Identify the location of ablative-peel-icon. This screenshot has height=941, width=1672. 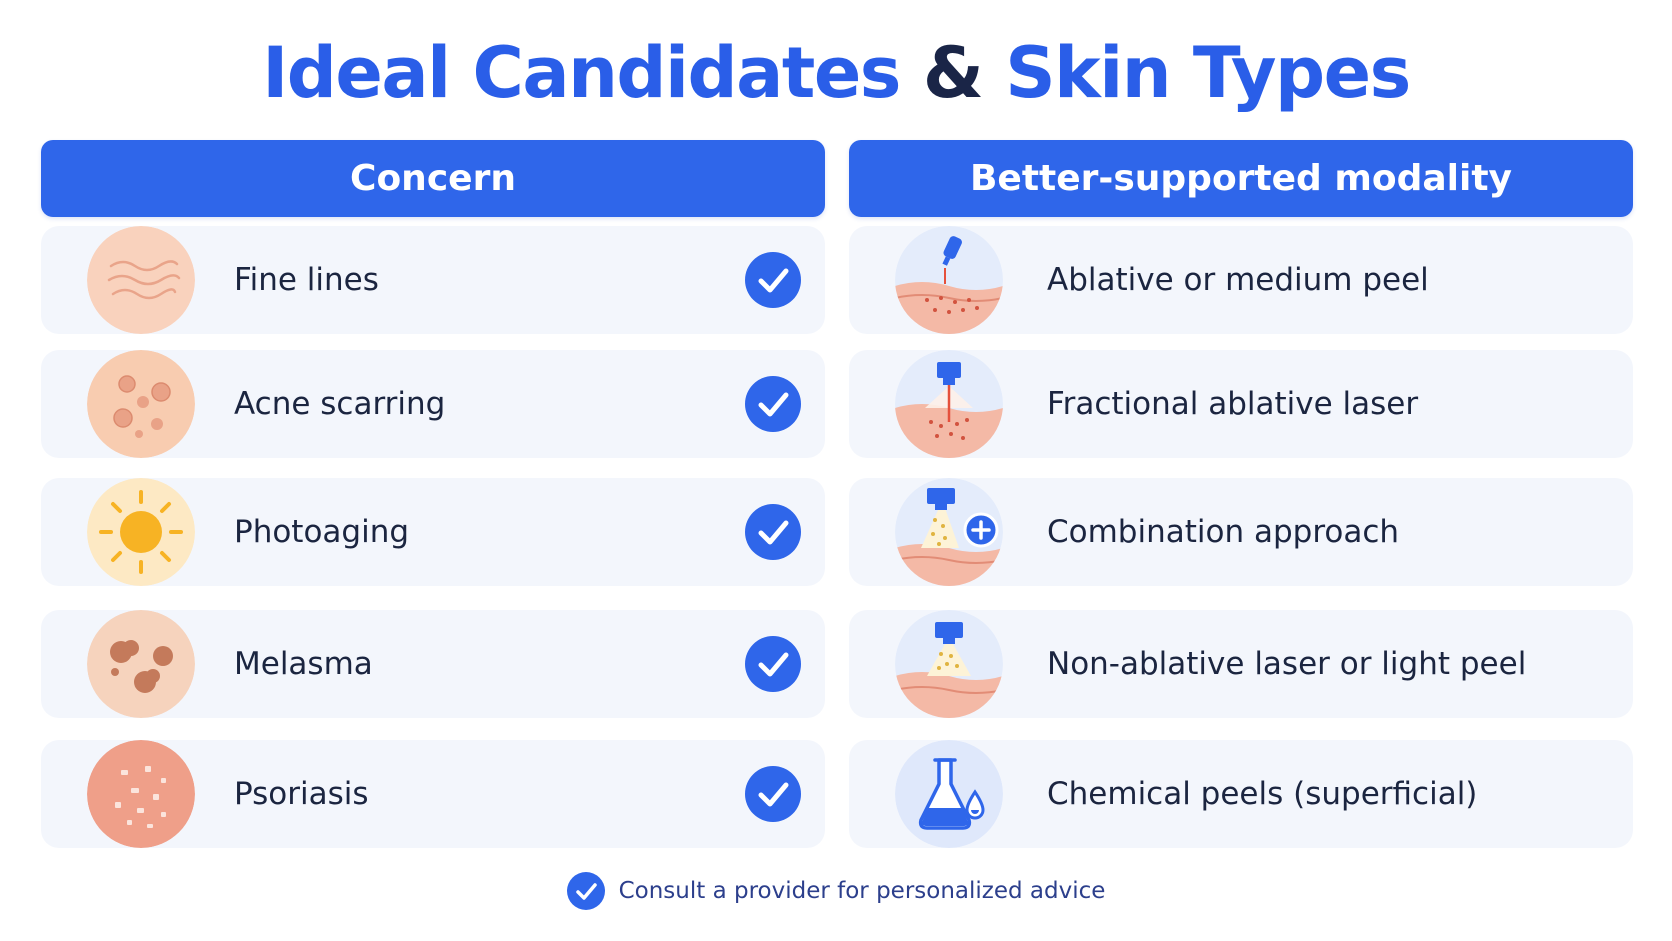
(949, 280).